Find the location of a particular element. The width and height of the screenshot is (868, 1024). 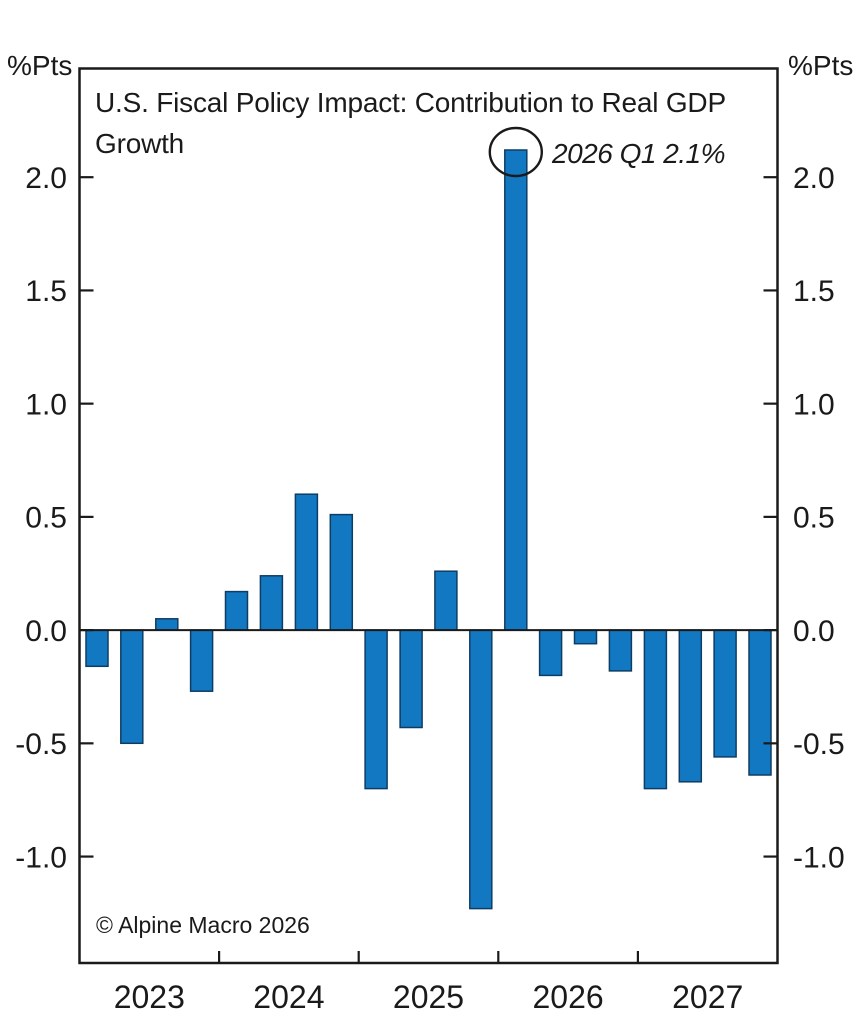

bar-2024-q3 is located at coordinates (306, 562).